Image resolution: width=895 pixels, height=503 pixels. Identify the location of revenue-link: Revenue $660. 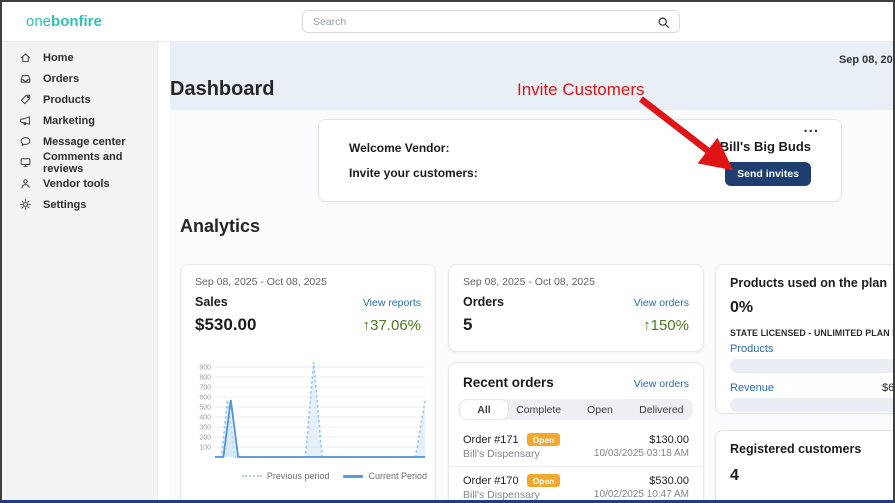
(812, 388).